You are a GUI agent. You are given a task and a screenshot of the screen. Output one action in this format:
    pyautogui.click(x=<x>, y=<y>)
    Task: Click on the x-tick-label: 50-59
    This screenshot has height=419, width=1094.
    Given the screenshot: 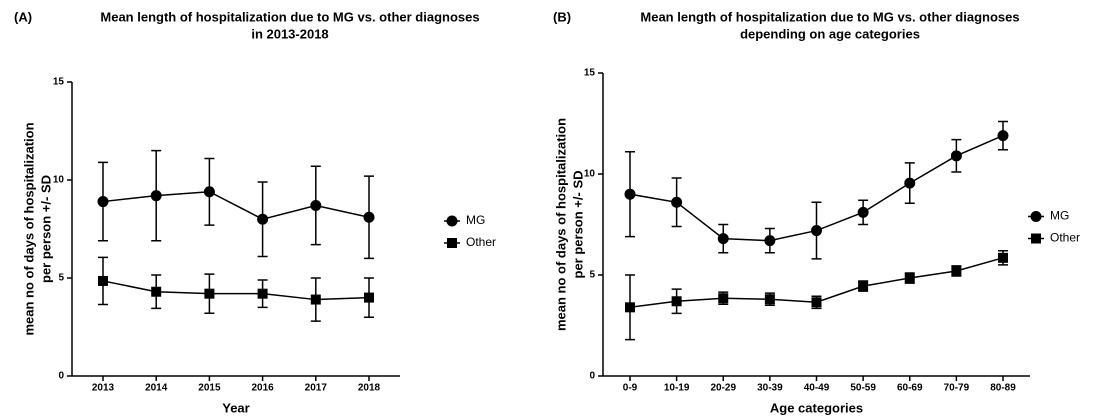 What is the action you would take?
    pyautogui.click(x=863, y=388)
    